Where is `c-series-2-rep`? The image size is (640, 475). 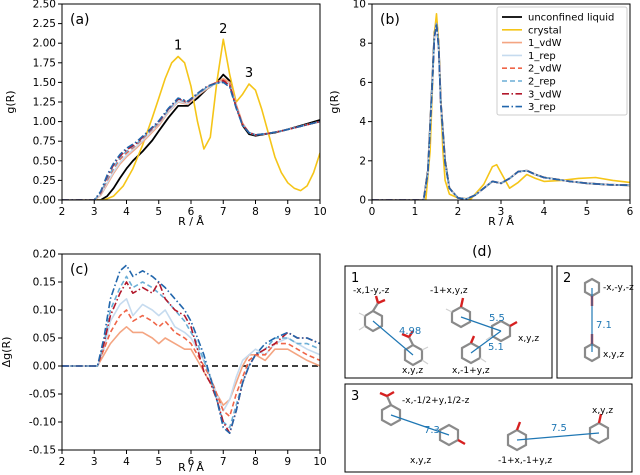
c-series-2-rep is located at coordinates (191, 352).